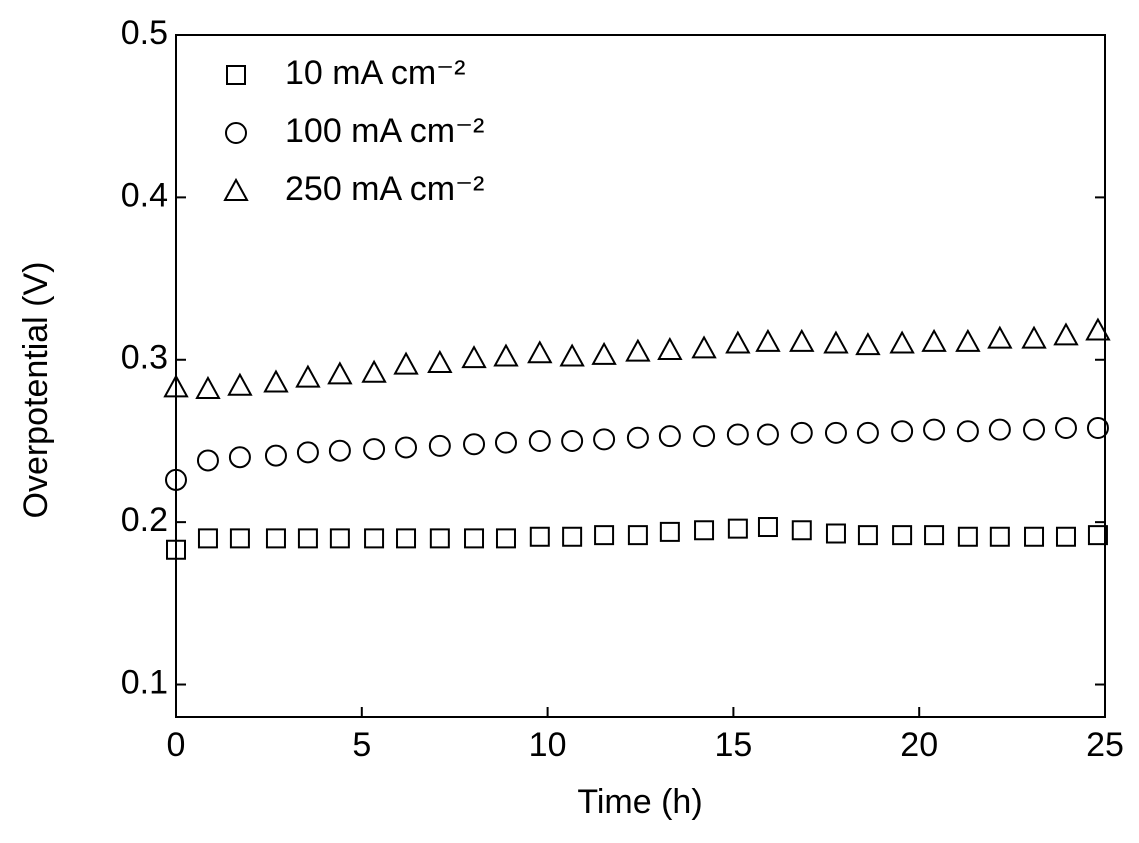  What do you see at coordinates (144, 33) in the screenshot?
I see `y-tick-label: 0.5` at bounding box center [144, 33].